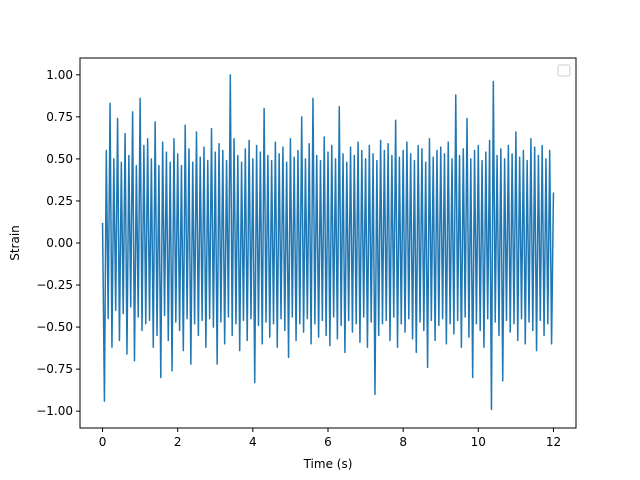  I want to click on x-tick-label: 10, so click(478, 442).